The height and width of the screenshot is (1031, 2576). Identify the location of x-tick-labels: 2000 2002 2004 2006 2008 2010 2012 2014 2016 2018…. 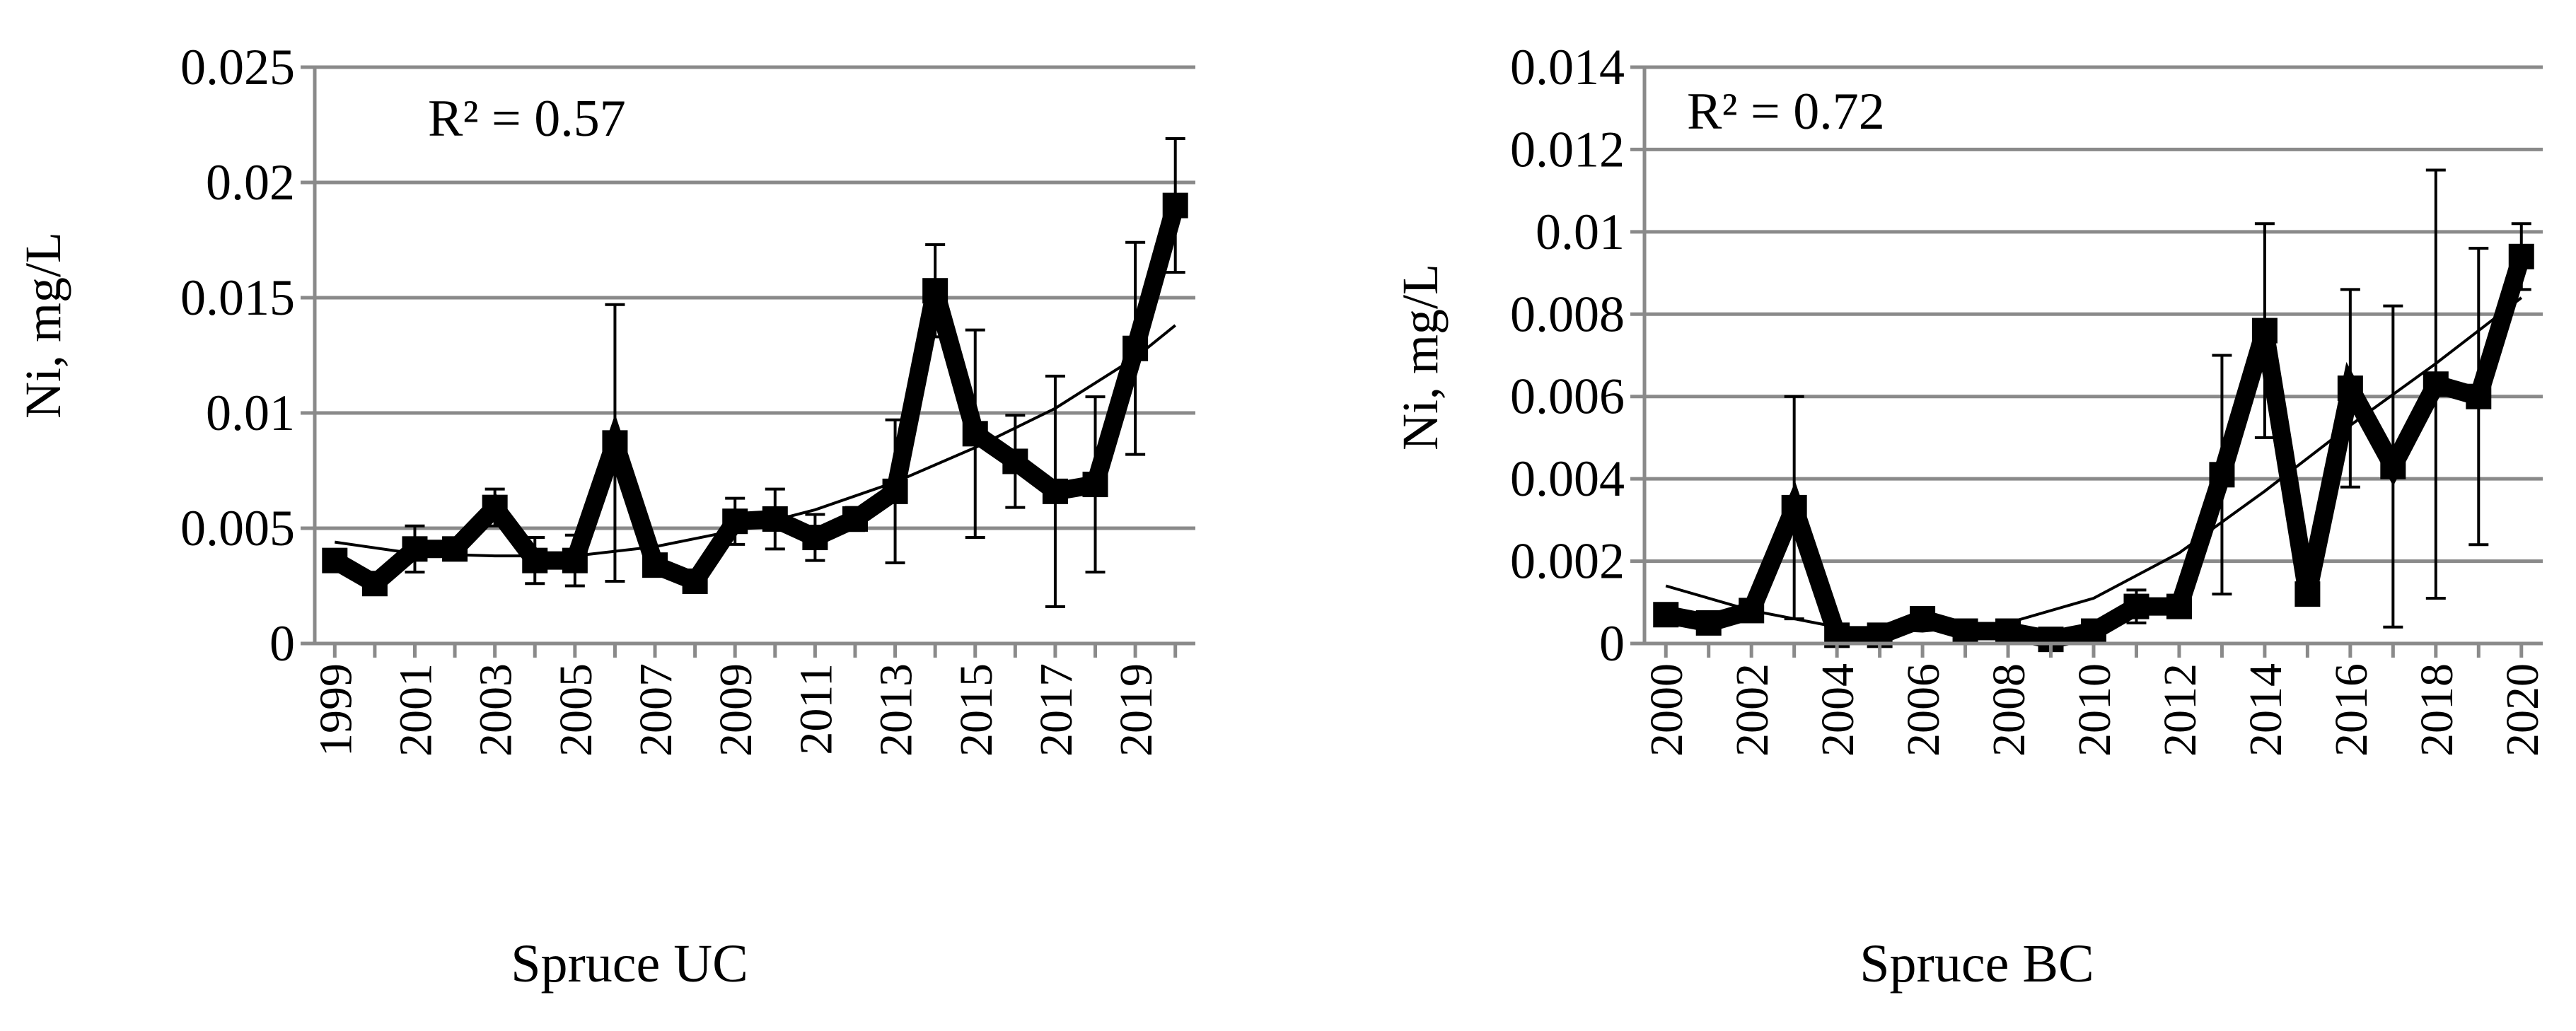
(2094, 710).